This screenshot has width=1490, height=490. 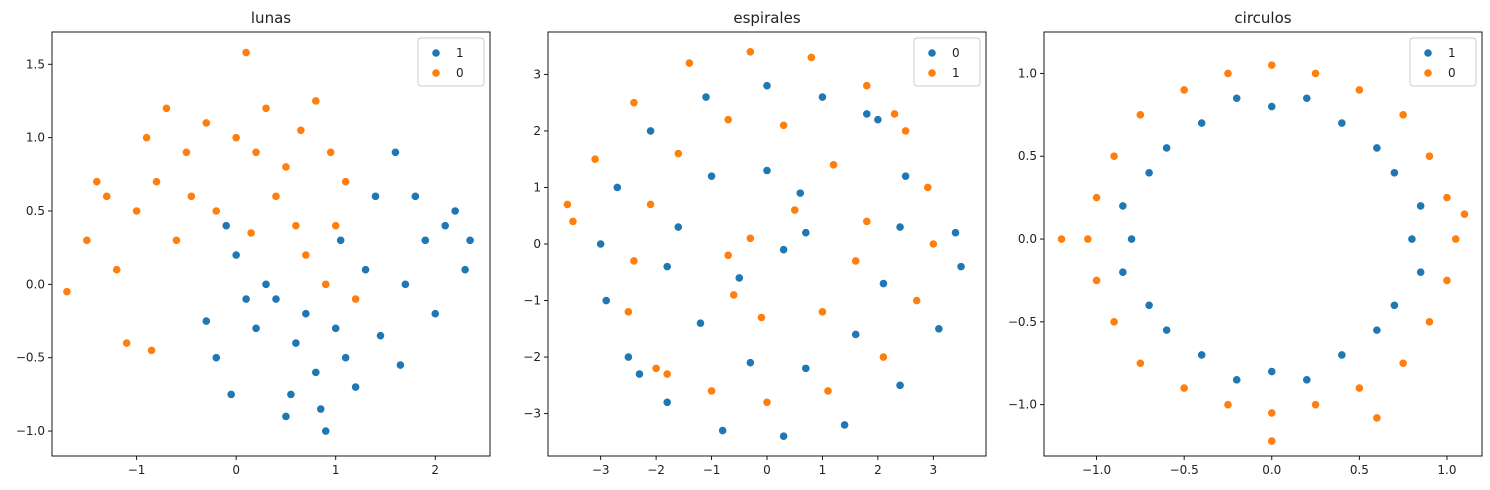 I want to click on legend-box, so click(x=947, y=62).